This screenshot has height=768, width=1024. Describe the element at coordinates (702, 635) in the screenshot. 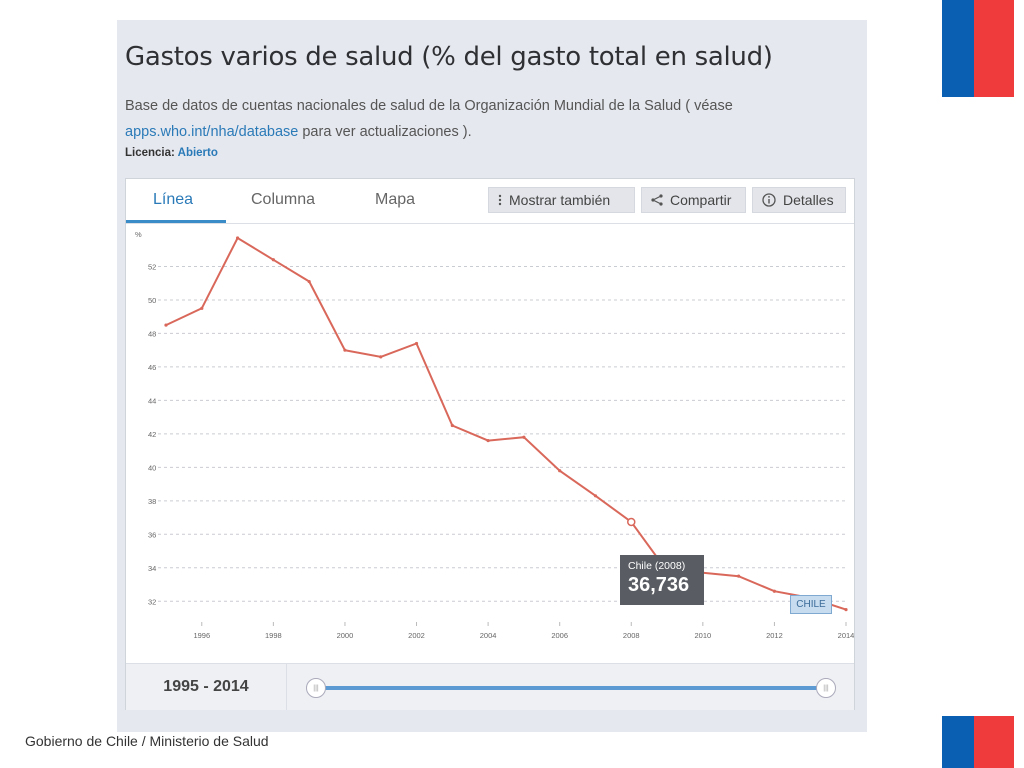

I see `x-tick-label: 2010` at that location.